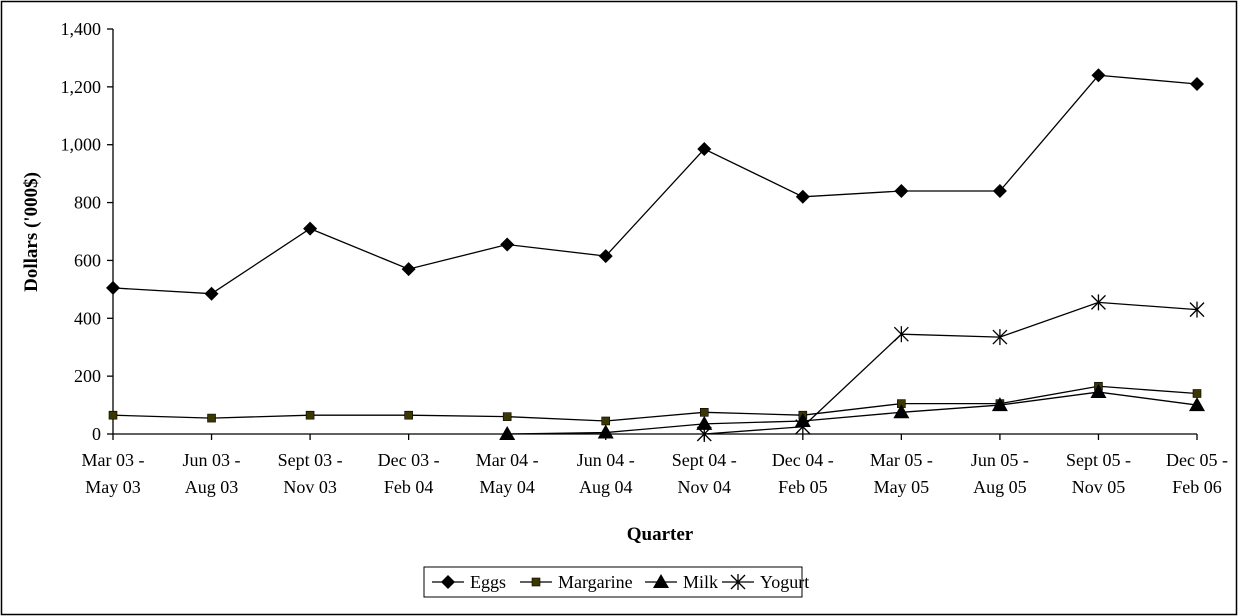 Image resolution: width=1238 pixels, height=616 pixels. What do you see at coordinates (507, 473) in the screenshot?
I see `x-tick-label: Mar 04 -May 04` at bounding box center [507, 473].